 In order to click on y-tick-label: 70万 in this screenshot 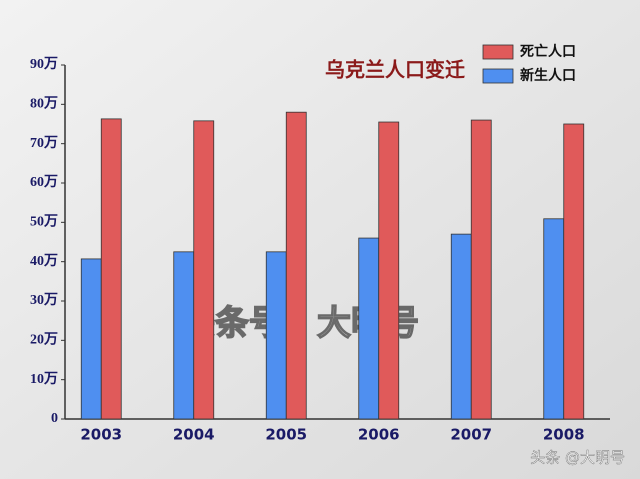, I will do `click(44, 143)`.